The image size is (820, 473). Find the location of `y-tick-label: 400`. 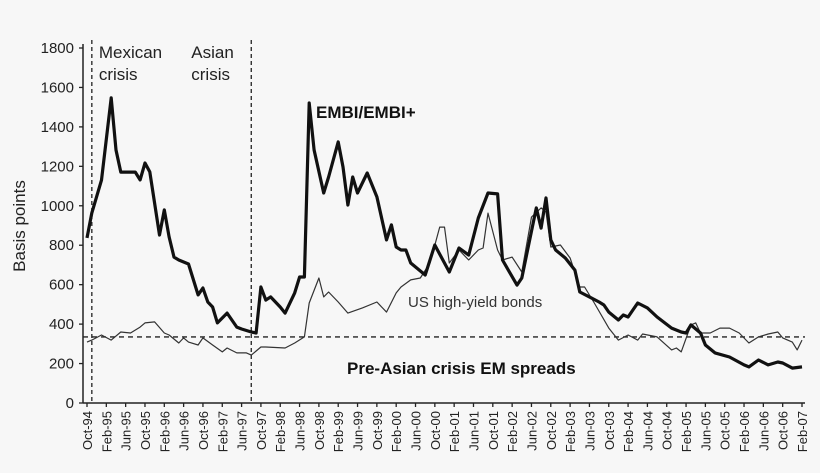

y-tick-label: 400 is located at coordinates (61, 324).